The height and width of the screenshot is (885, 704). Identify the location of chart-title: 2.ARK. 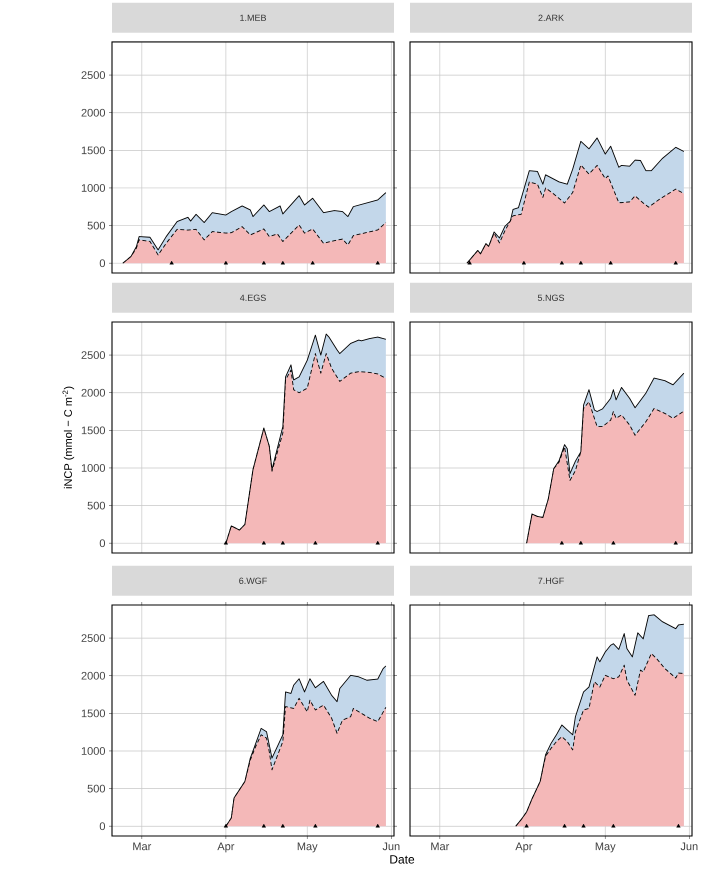
(551, 17).